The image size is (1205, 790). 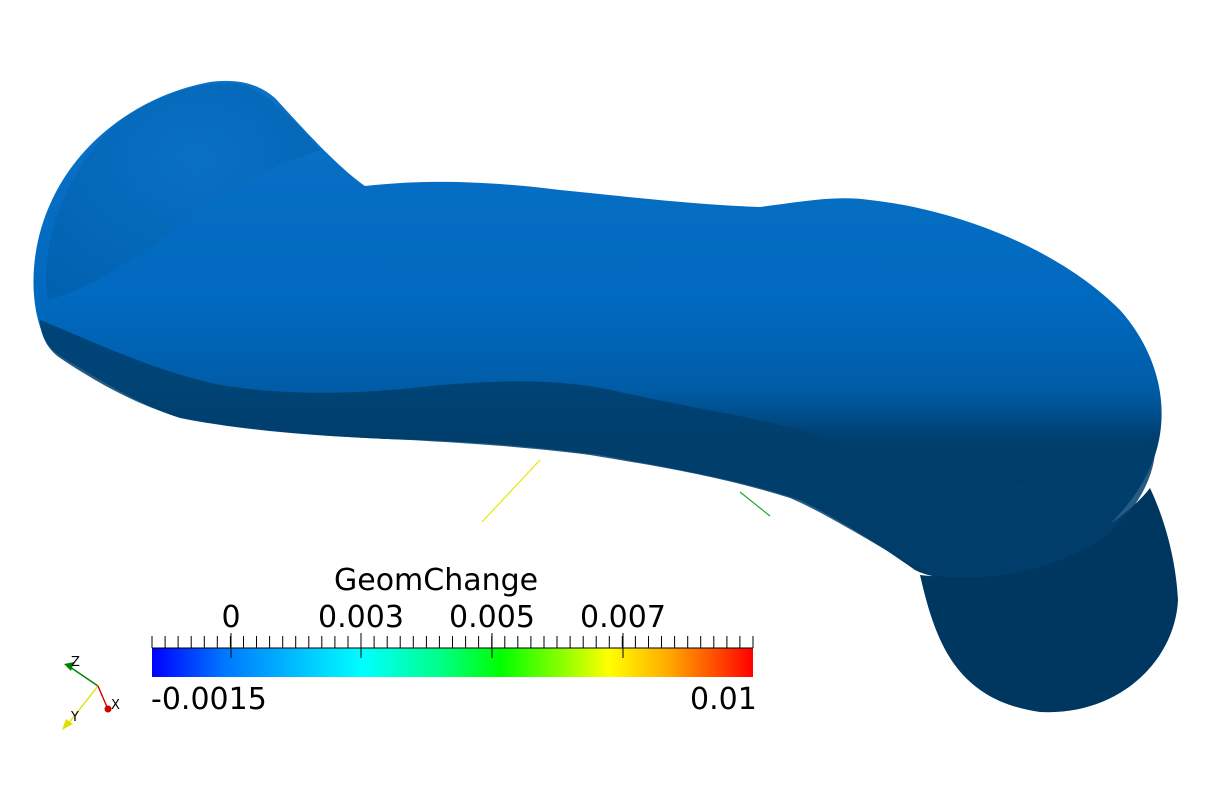 I want to click on colorbar-gradient, so click(x=452, y=662).